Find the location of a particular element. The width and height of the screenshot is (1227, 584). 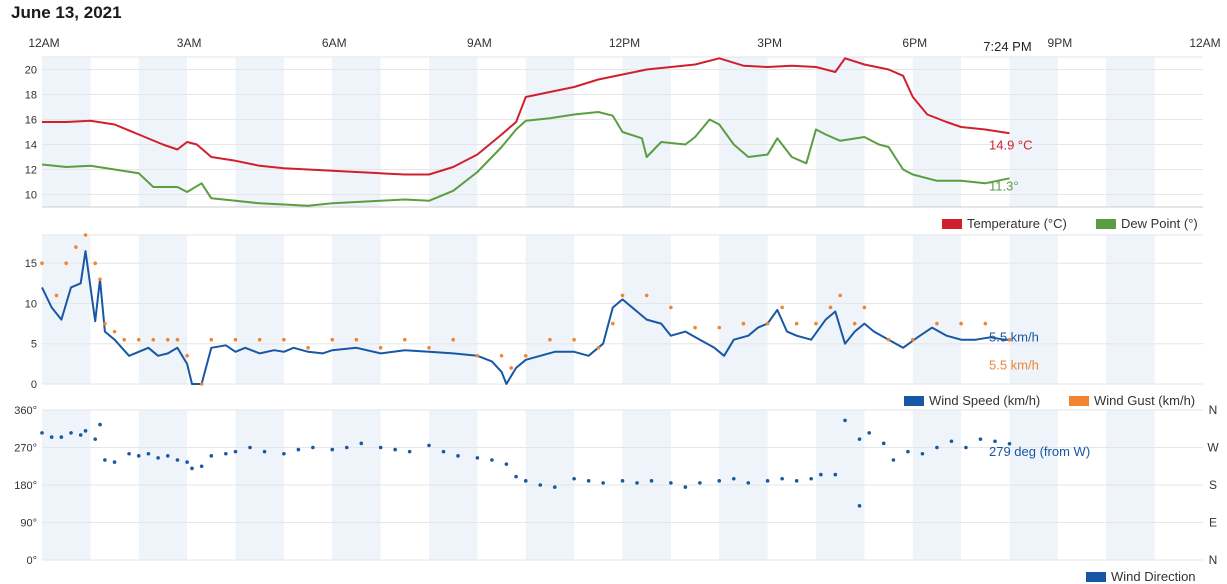

time-axis: 12AM 3AM 6AM 9AM 12PM 3PM 6PM 9PM 12AM 7:24 PM is located at coordinates (624, 45).